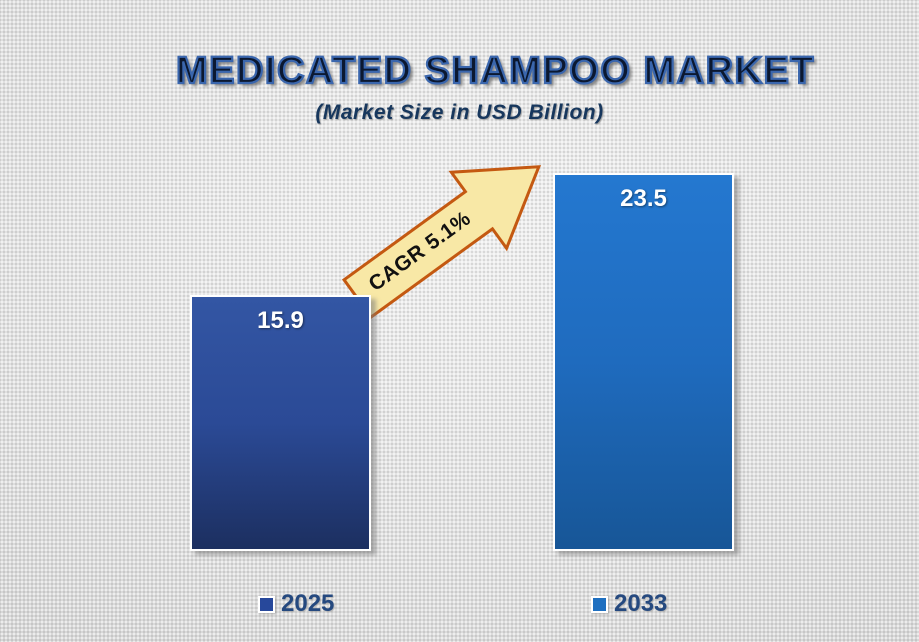 This screenshot has height=642, width=919. I want to click on legend-item-2033: 2033, so click(629, 604).